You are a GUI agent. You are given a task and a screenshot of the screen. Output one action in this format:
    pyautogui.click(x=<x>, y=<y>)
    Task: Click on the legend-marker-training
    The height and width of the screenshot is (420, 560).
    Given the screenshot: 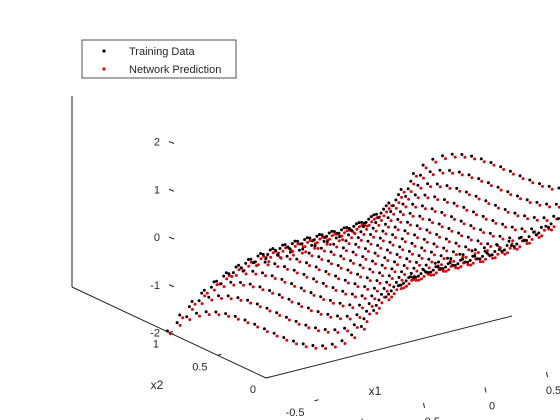 What is the action you would take?
    pyautogui.click(x=104, y=51)
    